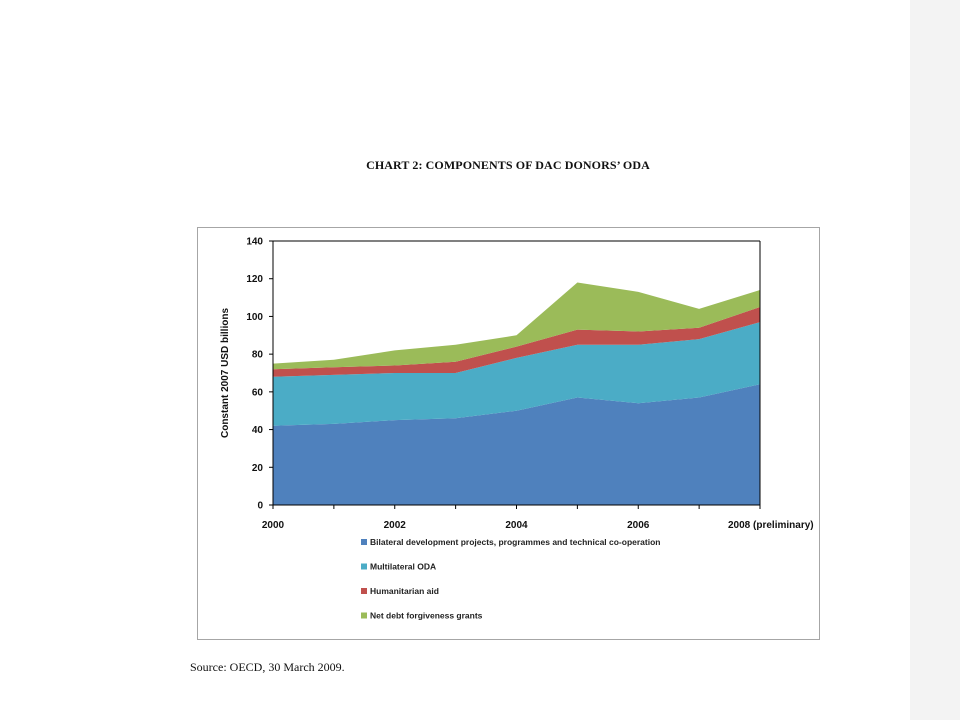  What do you see at coordinates (258, 468) in the screenshot?
I see `y-tick-label: 20` at bounding box center [258, 468].